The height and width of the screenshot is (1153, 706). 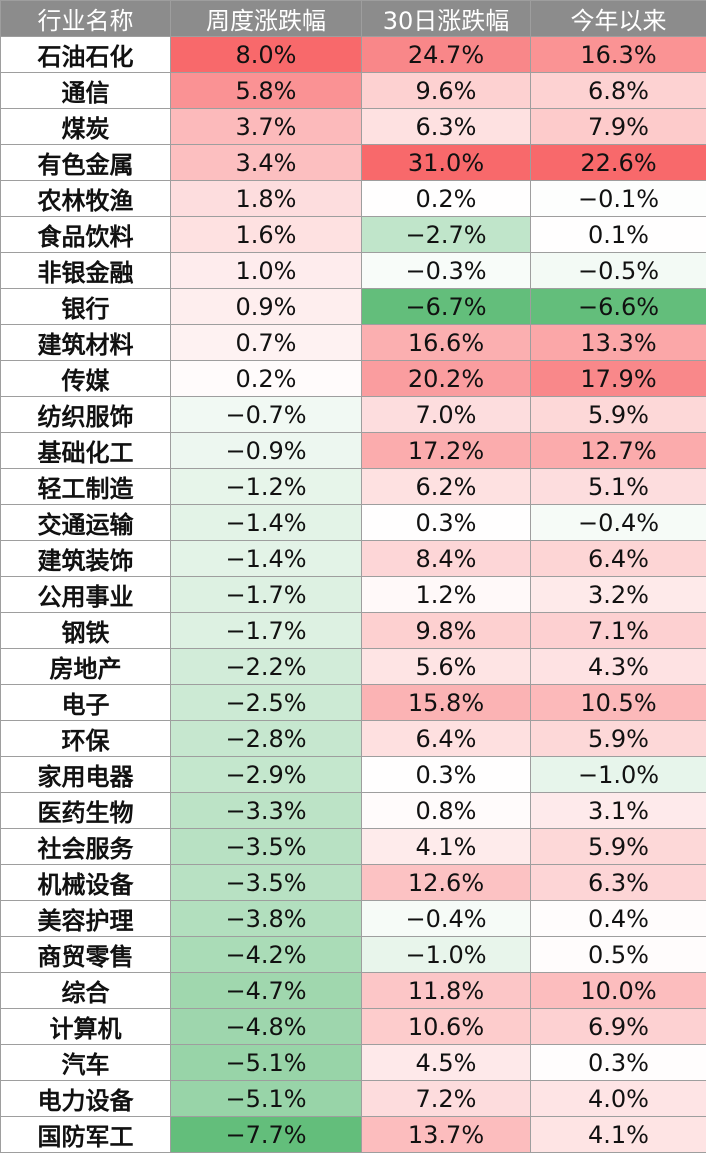 I want to click on ytd-change-cell: 3.1%, so click(x=618, y=811).